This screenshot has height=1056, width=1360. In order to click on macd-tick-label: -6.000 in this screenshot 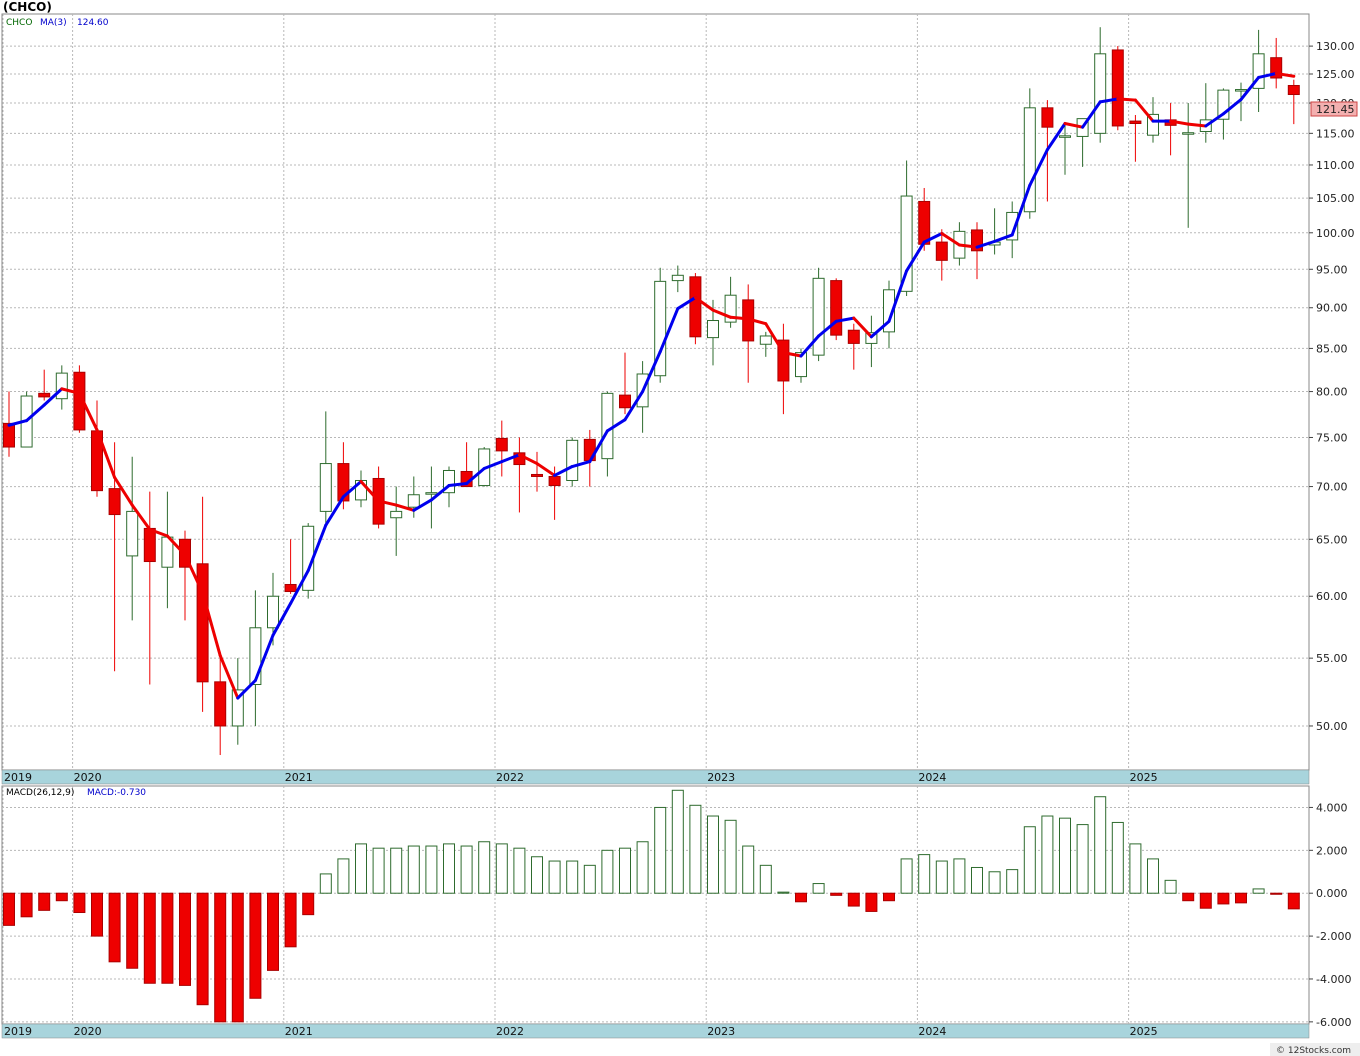, I will do `click(1333, 1022)`.